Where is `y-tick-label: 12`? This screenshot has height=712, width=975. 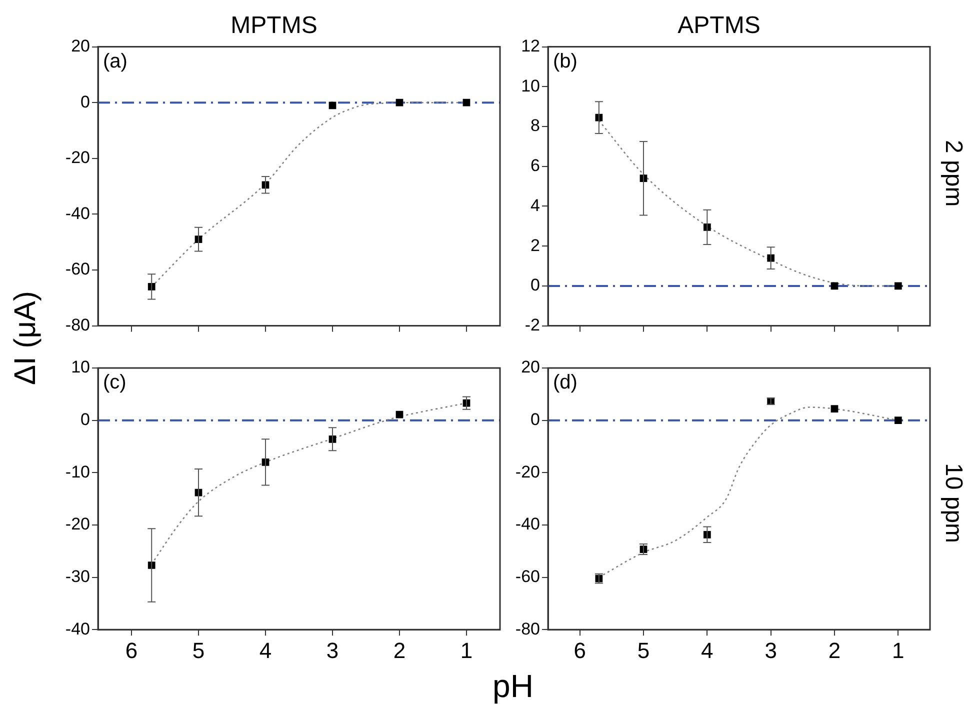
y-tick-label: 12 is located at coordinates (530, 46).